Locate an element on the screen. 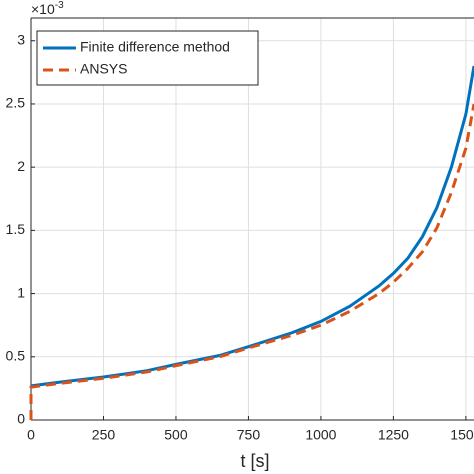 The width and height of the screenshot is (474, 474). y-tick-label: 2.5 is located at coordinates (16, 103).